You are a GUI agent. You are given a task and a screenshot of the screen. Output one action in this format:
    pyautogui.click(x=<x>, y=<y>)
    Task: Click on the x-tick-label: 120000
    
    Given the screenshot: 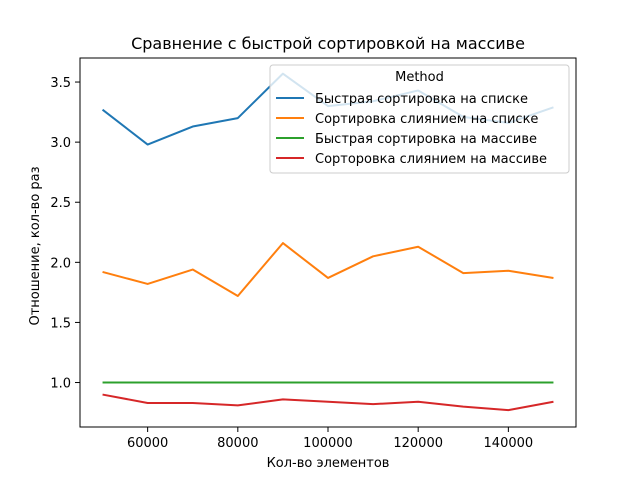 What is the action you would take?
    pyautogui.click(x=418, y=443)
    